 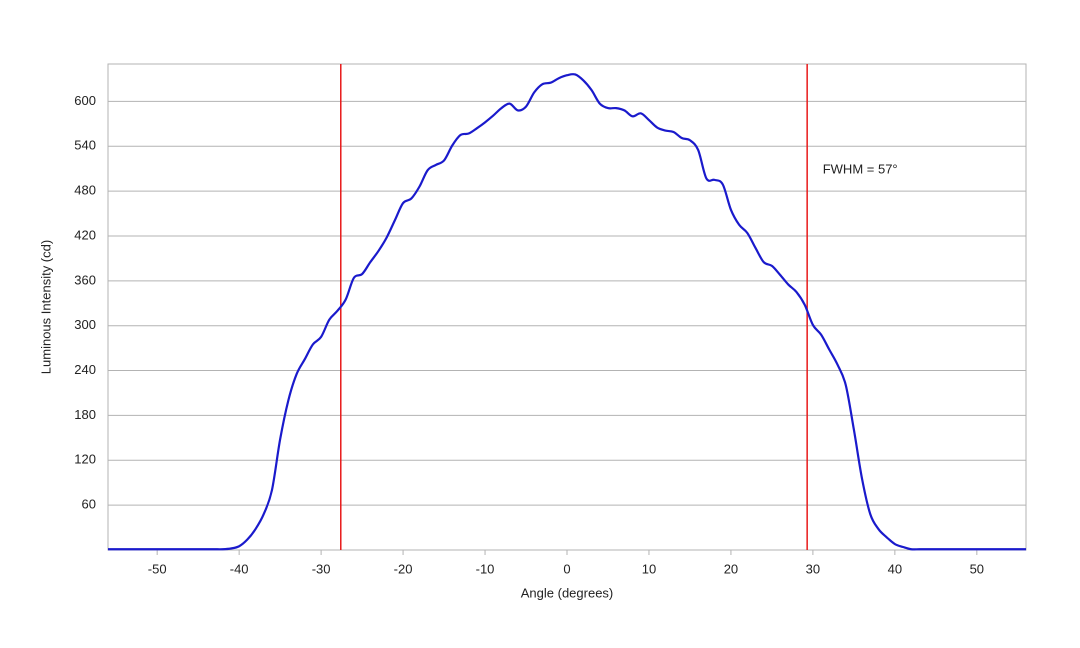 I want to click on y-tick-label: 240, so click(x=85, y=369).